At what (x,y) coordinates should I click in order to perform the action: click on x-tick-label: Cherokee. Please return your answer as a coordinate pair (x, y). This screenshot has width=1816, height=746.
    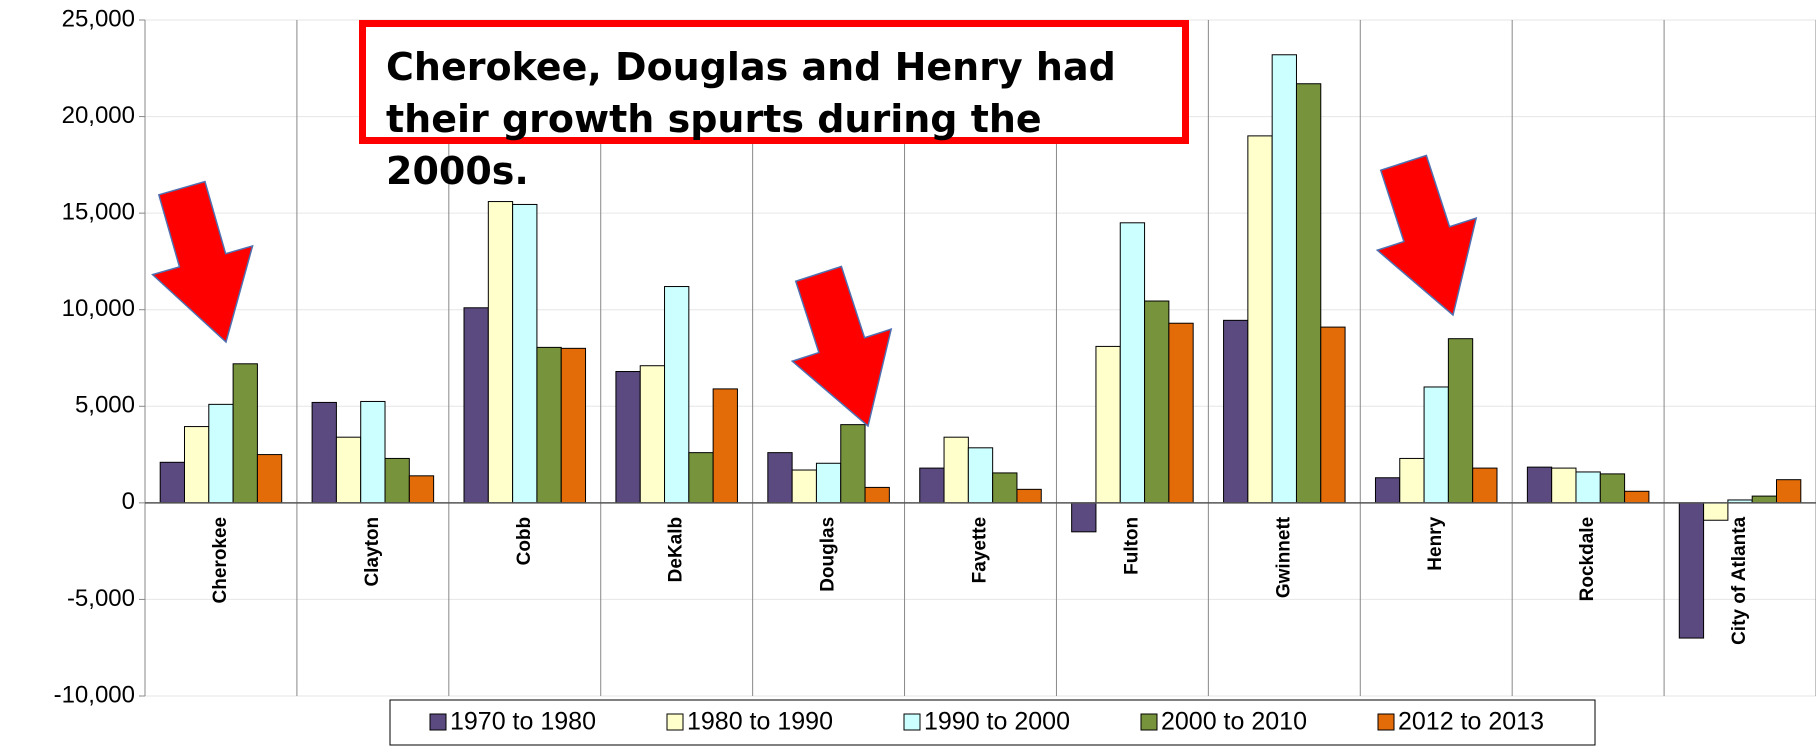
    Looking at the image, I should click on (220, 560).